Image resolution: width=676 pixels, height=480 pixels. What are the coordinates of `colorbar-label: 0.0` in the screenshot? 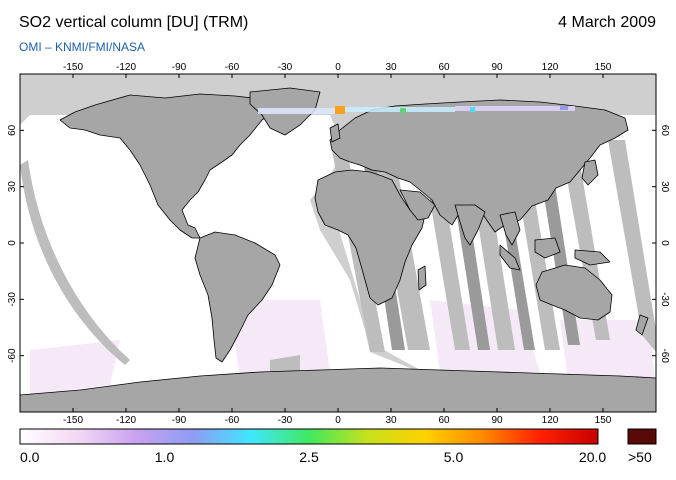 It's located at (30, 457).